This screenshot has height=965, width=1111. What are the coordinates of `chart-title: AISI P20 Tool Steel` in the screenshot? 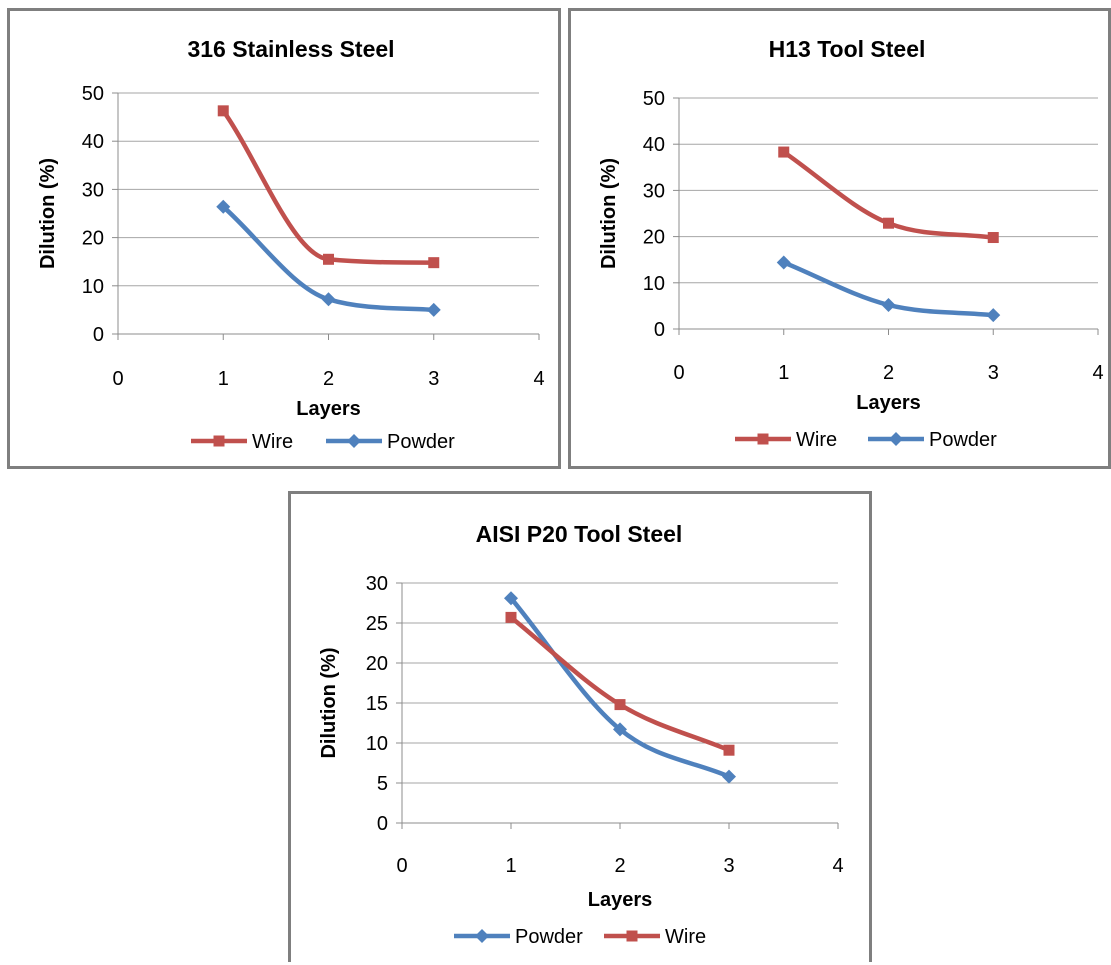 It's located at (579, 534).